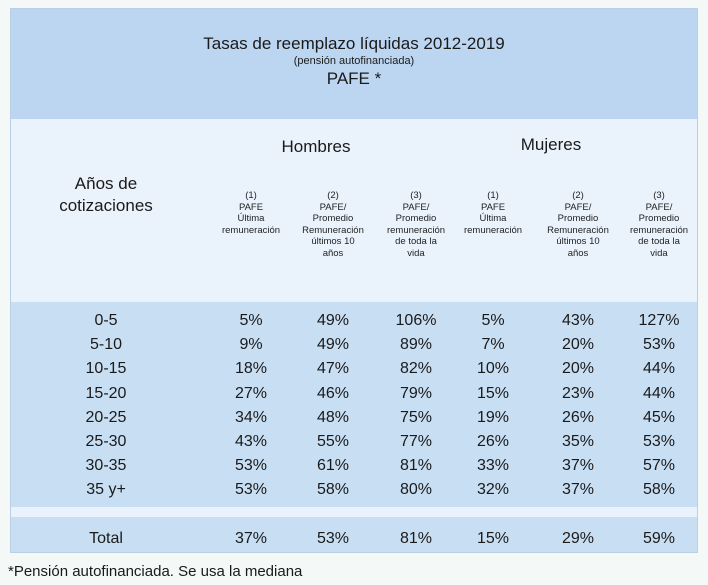  I want to click on table-title: Tasas de reemplazo líquidas 2012-2019, so click(354, 43).